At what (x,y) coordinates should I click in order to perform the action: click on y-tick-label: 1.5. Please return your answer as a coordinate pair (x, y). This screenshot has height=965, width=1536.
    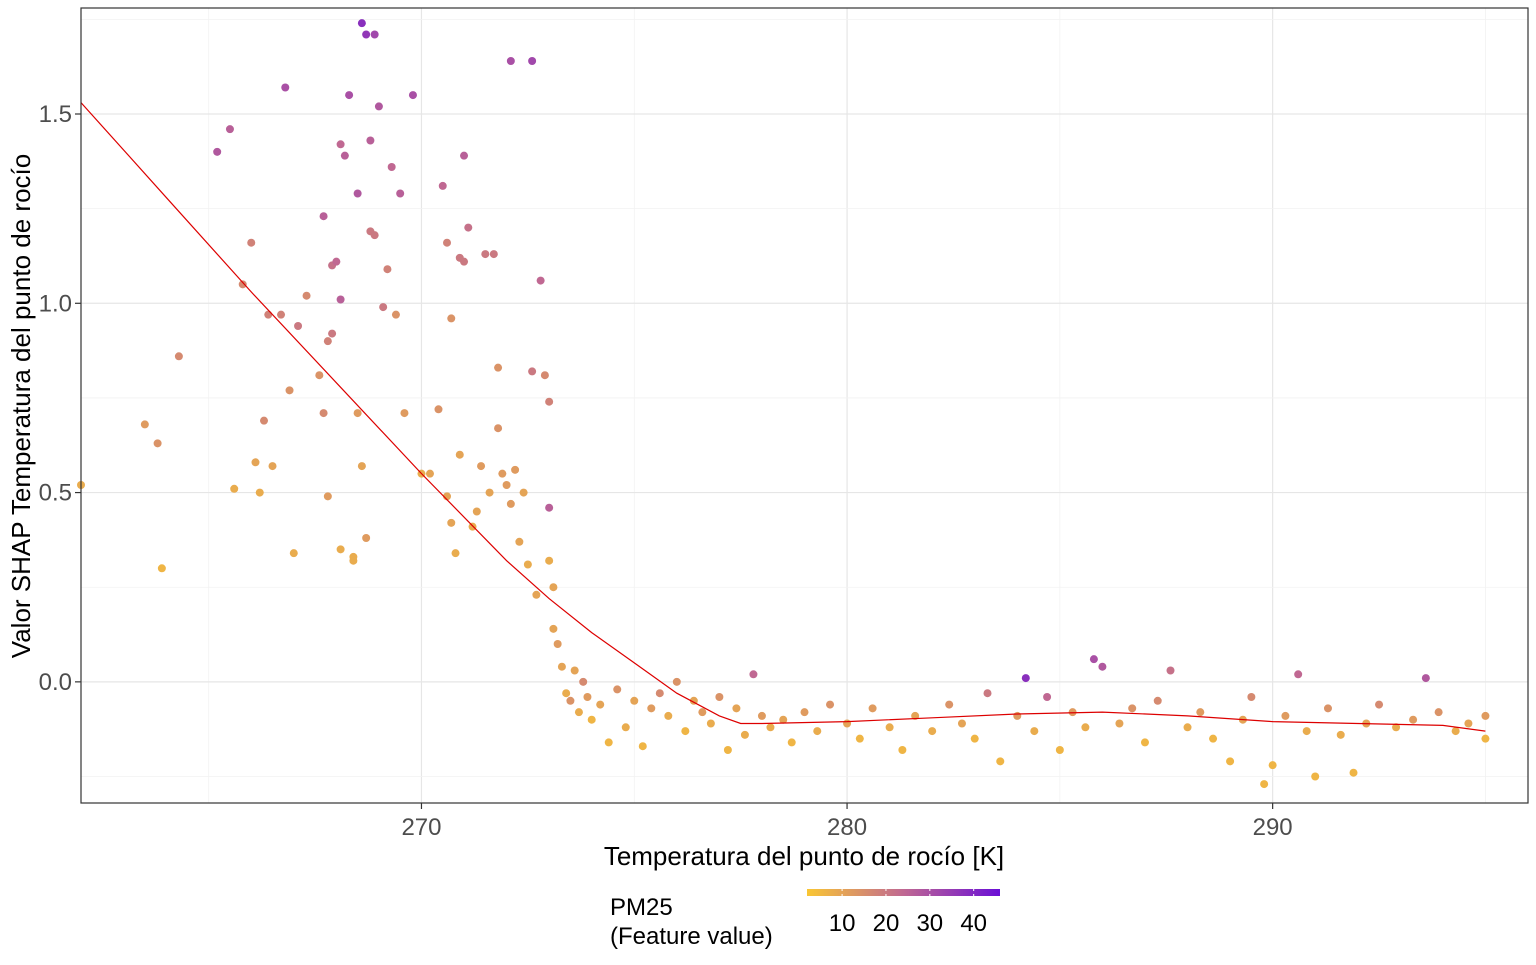
    Looking at the image, I should click on (55, 114).